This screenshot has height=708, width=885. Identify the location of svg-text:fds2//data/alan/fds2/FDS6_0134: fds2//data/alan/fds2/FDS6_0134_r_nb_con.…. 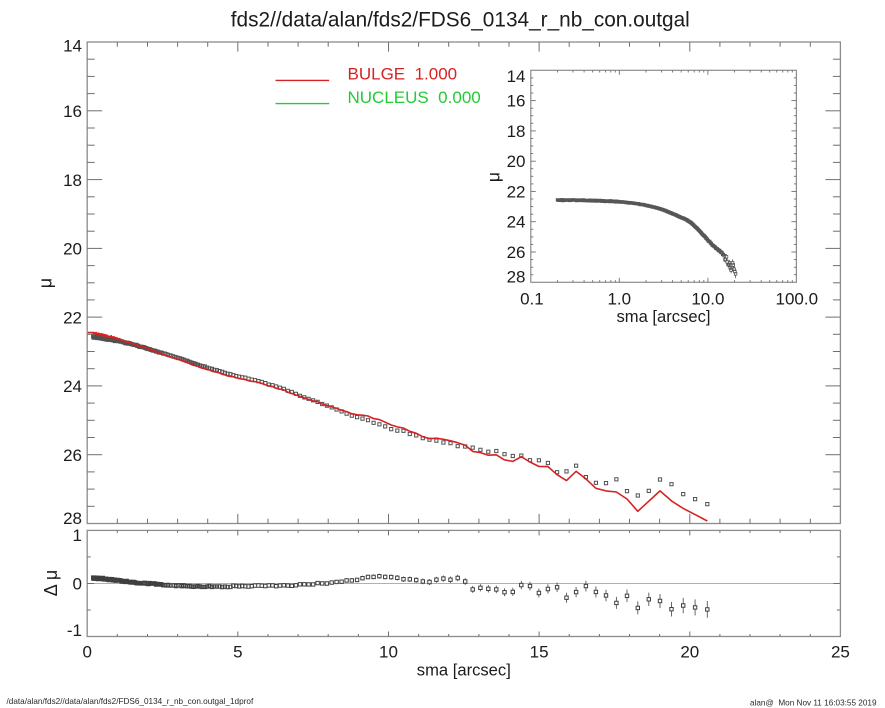
(460, 20).